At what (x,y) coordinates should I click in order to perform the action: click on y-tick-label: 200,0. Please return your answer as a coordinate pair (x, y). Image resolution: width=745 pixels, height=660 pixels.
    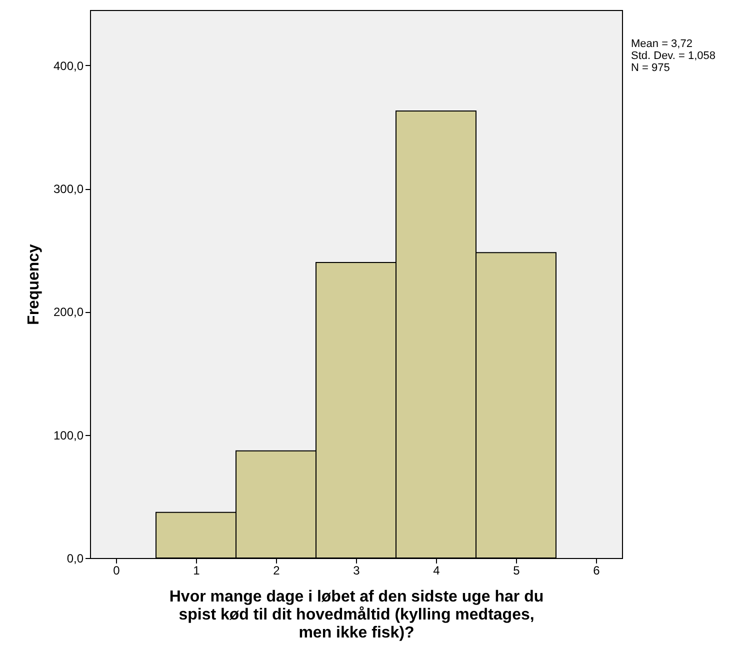
    Looking at the image, I should click on (68, 312).